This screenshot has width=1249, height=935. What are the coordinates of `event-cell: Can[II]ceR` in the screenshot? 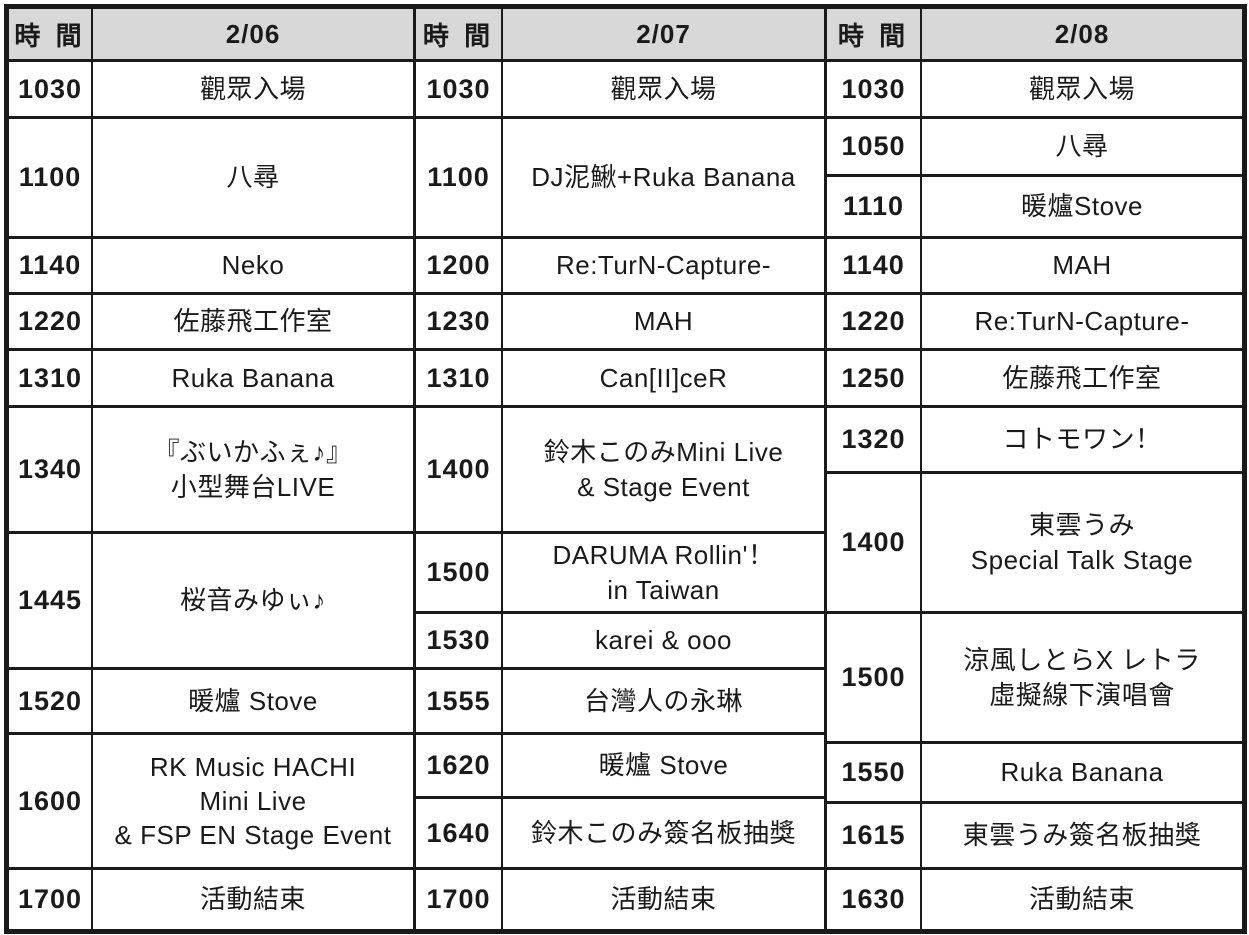 It's located at (663, 379).